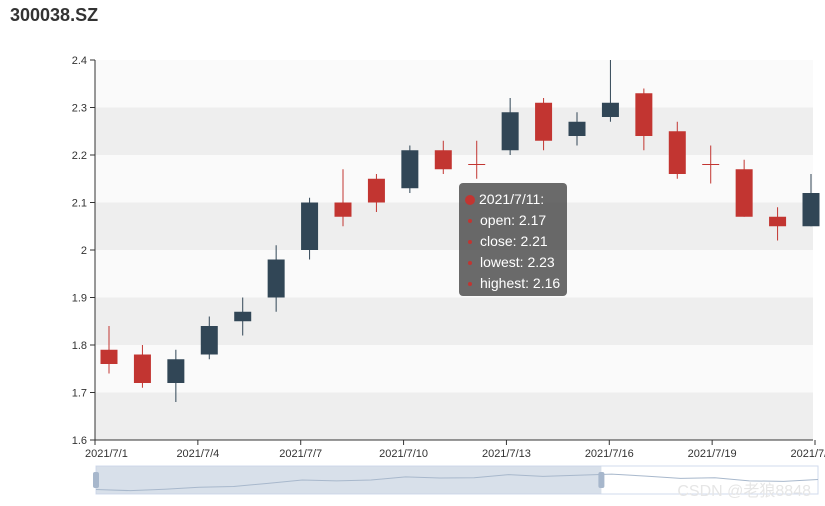  I want to click on y-tick-label: 2.3, so click(79, 109).